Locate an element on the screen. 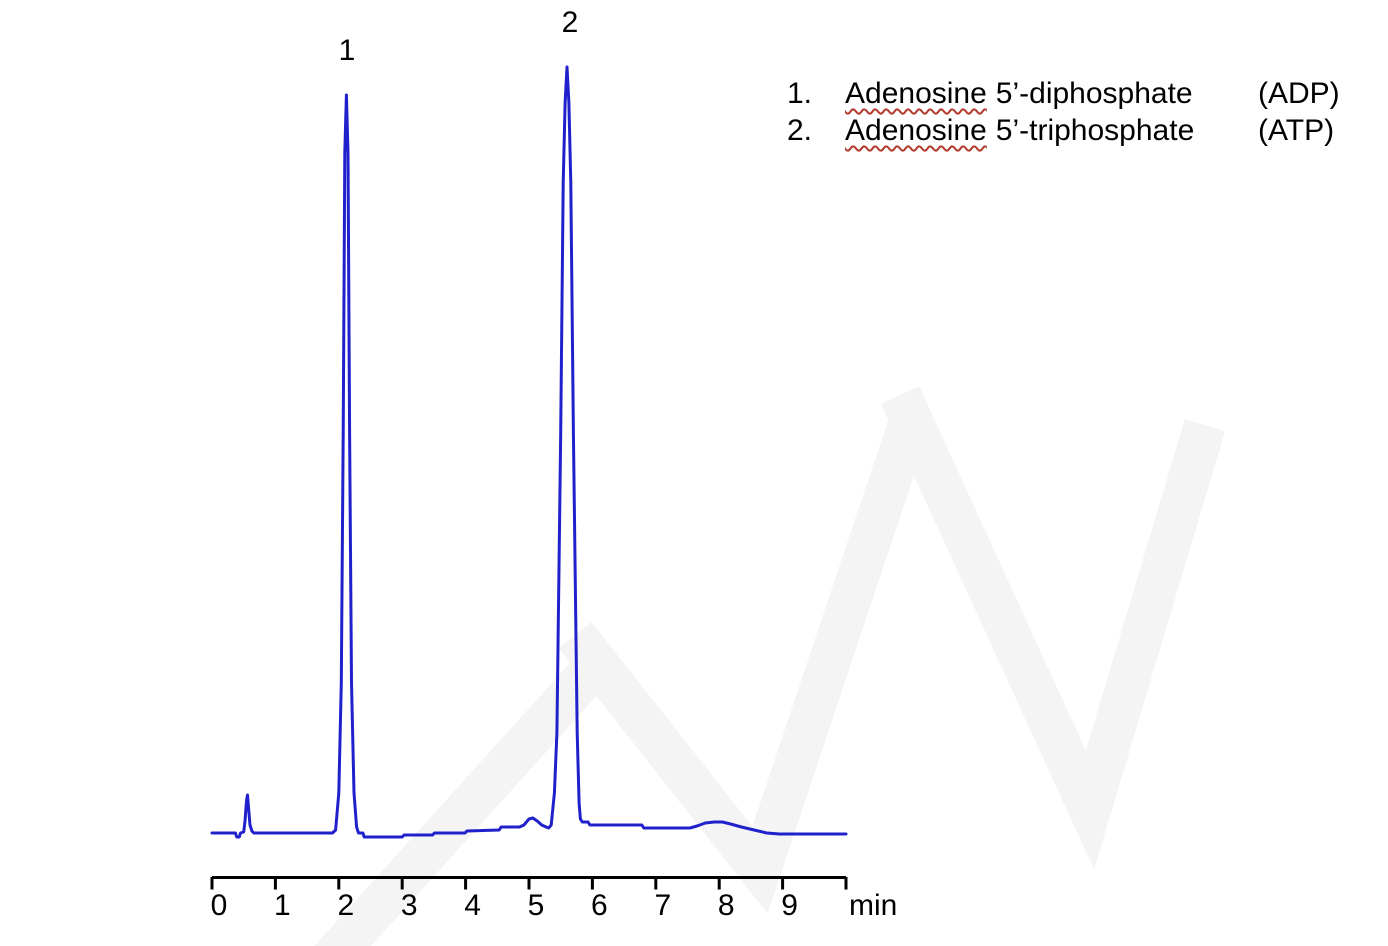 This screenshot has width=1388, height=946. legend-compound-name: Adenosine 5’-triphosphate is located at coordinates (1051, 131).